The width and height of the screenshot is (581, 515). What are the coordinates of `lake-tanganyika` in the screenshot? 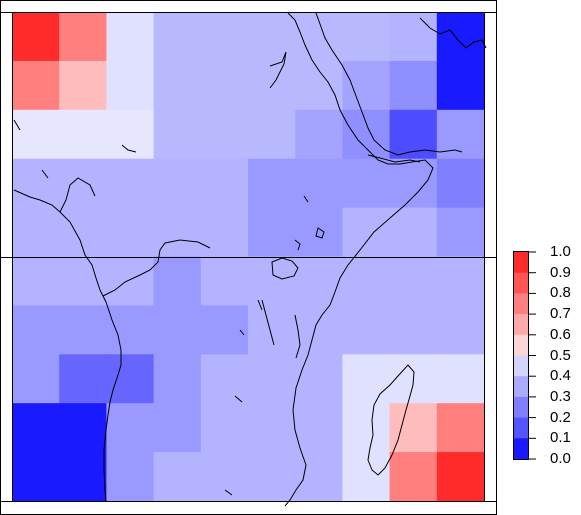 It's located at (268, 322).